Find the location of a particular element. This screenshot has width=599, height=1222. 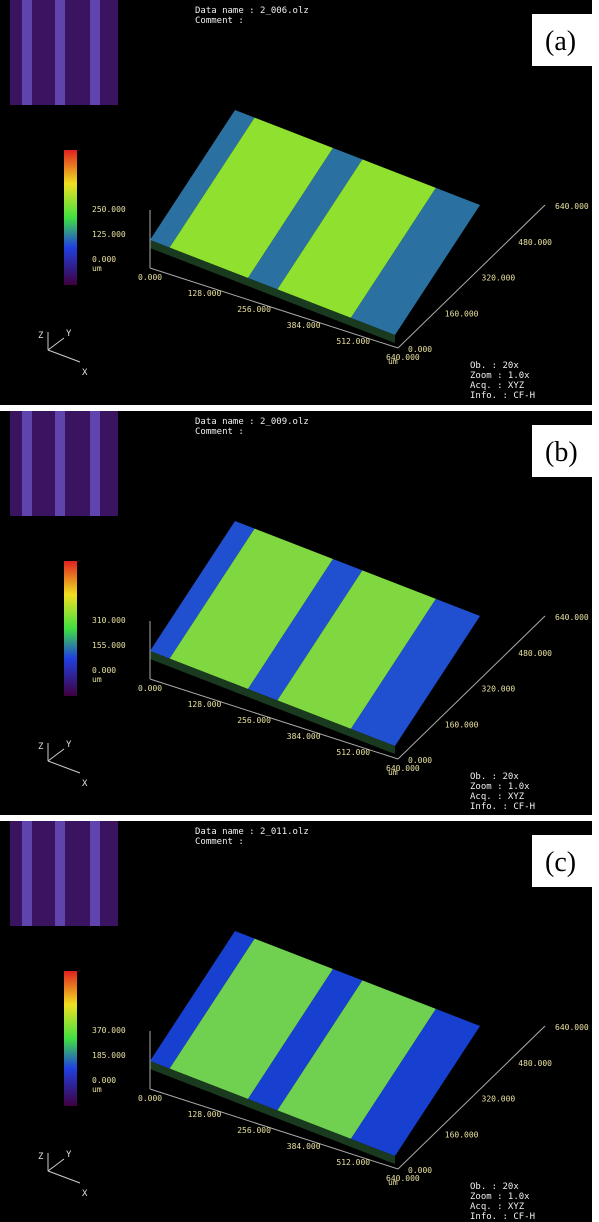

data-name: Data name : 2_011.olz is located at coordinates (252, 832).